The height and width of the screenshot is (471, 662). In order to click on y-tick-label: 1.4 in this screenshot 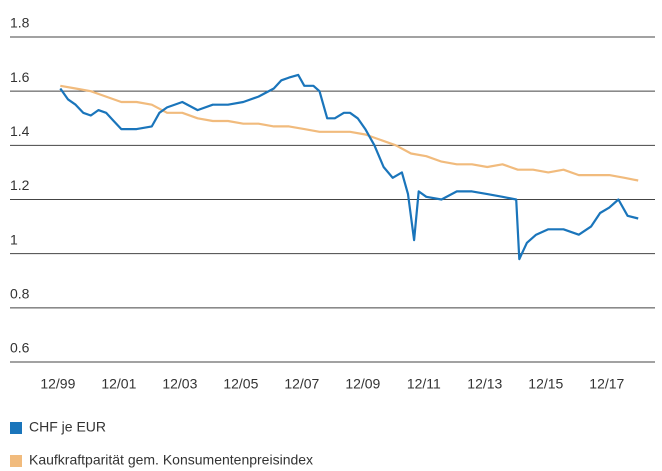, I will do `click(20, 131)`.